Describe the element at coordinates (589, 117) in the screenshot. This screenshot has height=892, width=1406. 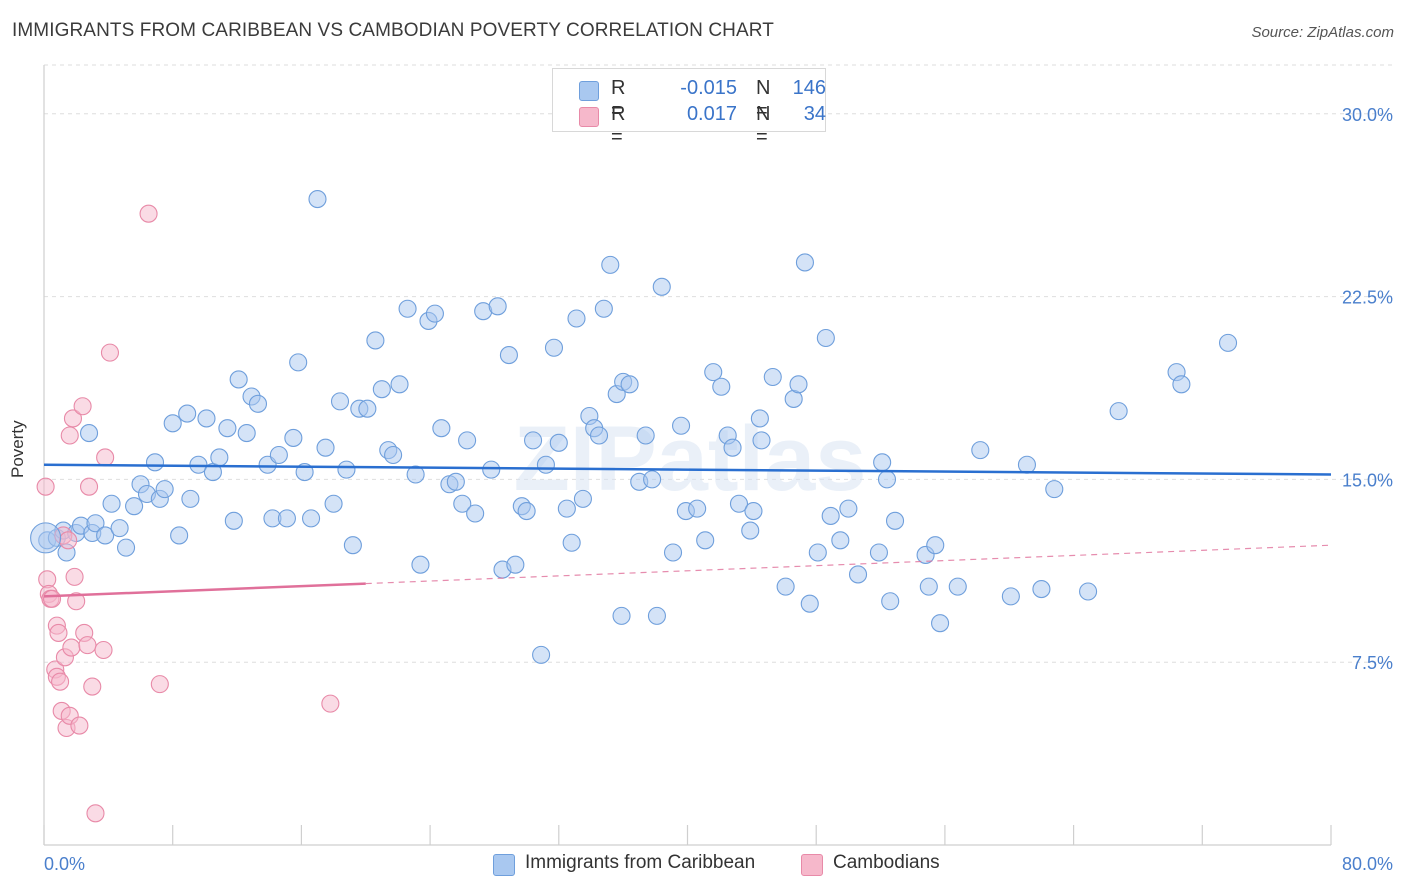
I see `swatch-cambodians` at that location.